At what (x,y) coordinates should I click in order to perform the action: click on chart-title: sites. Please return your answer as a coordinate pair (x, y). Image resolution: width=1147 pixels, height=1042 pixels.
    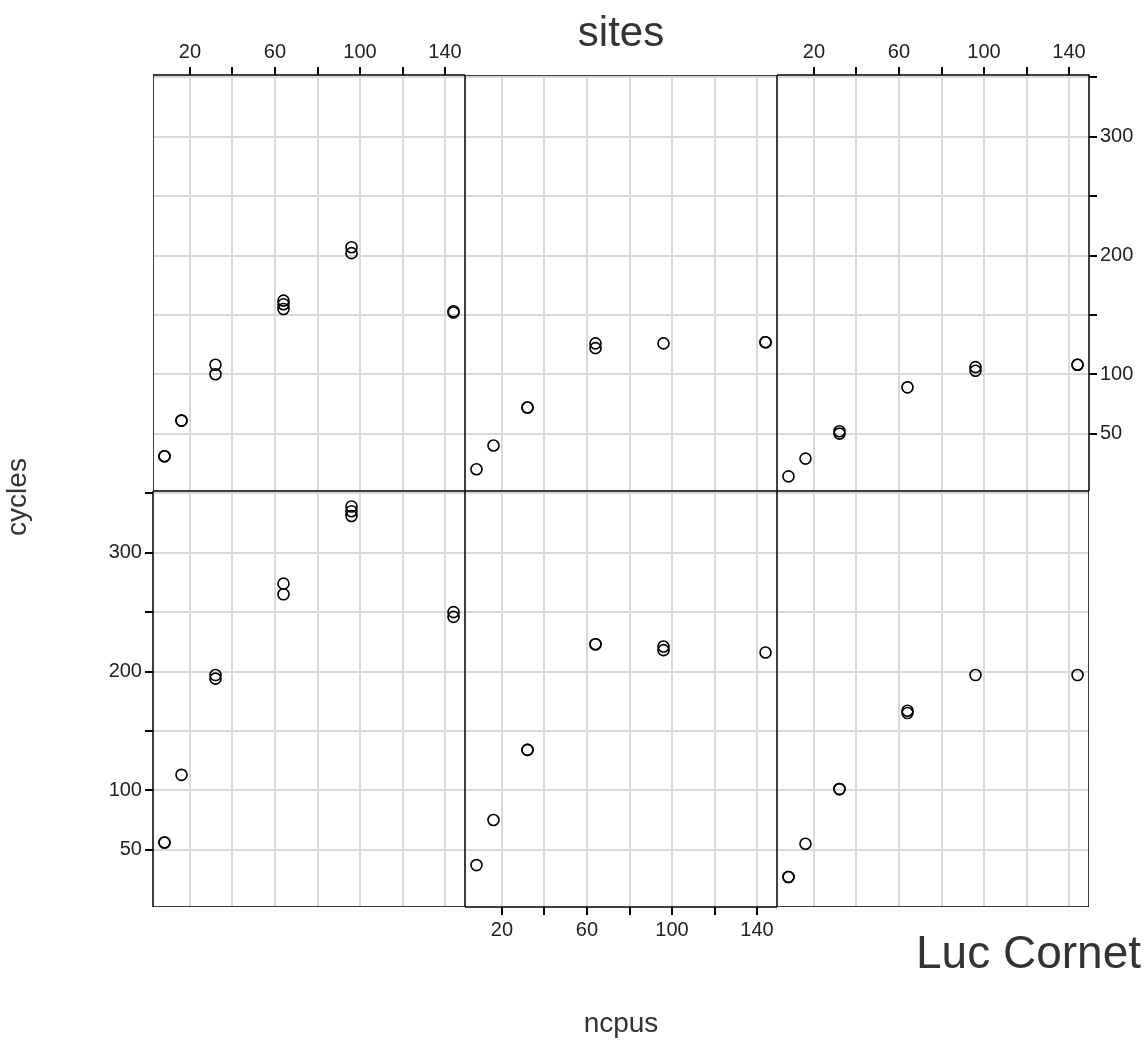
    Looking at the image, I should click on (621, 32).